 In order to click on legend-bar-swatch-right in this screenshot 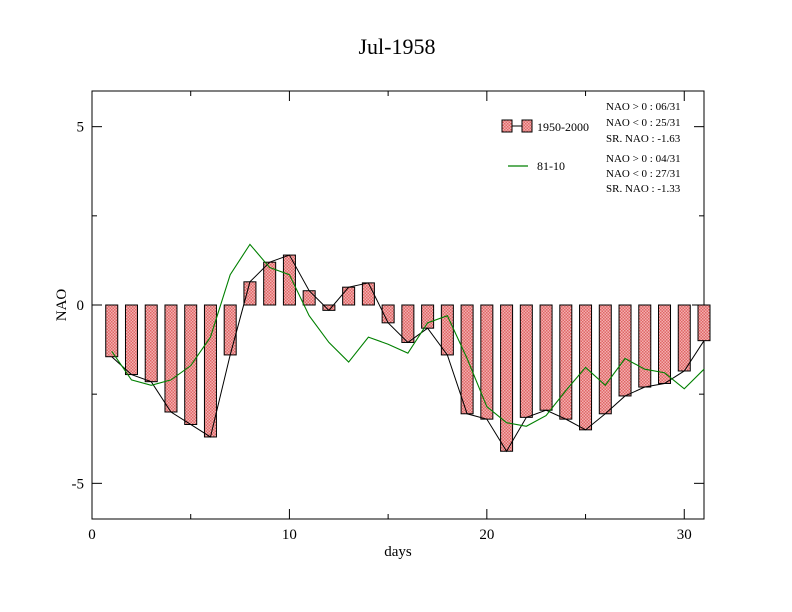, I will do `click(527, 126)`.